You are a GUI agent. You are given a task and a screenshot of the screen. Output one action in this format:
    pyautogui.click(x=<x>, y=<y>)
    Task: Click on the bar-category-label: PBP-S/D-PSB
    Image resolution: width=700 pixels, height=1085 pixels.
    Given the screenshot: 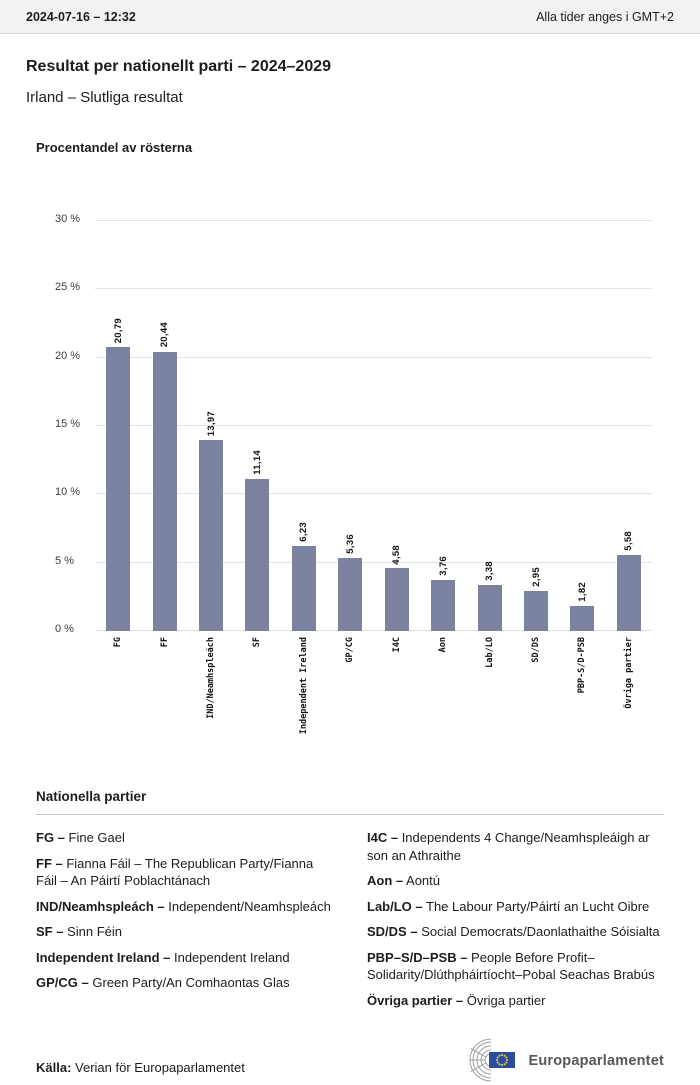 What is the action you would take?
    pyautogui.click(x=582, y=665)
    